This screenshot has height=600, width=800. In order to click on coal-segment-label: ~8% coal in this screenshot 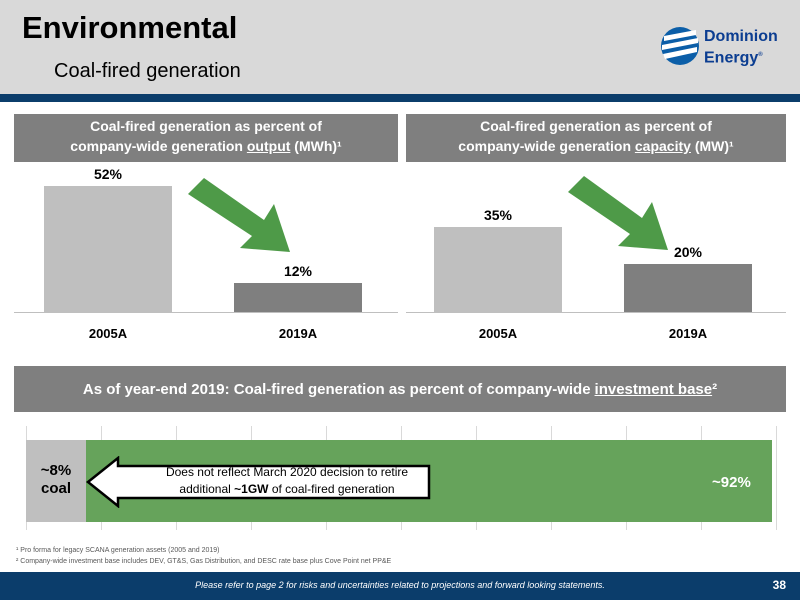, I will do `click(56, 480)`.